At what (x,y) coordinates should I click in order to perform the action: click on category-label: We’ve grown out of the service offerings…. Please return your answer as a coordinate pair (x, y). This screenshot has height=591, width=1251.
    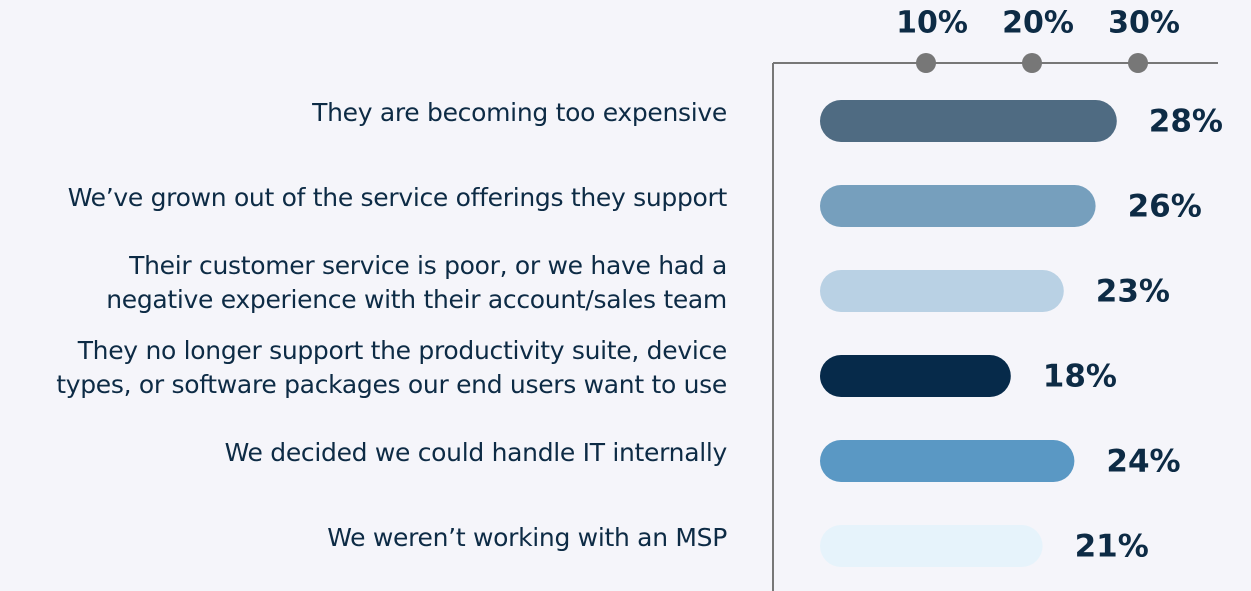
    Looking at the image, I should click on (397, 197).